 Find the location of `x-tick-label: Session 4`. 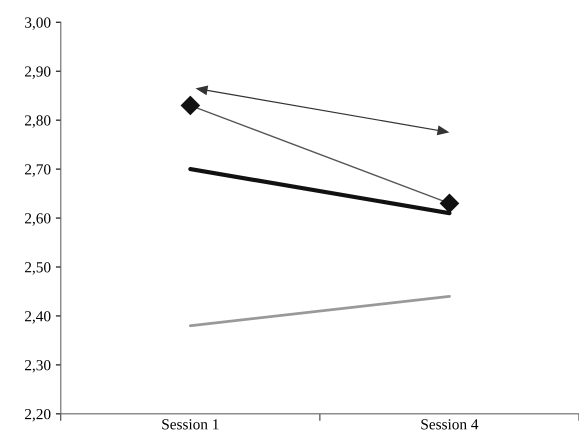

x-tick-label: Session 4 is located at coordinates (449, 424).